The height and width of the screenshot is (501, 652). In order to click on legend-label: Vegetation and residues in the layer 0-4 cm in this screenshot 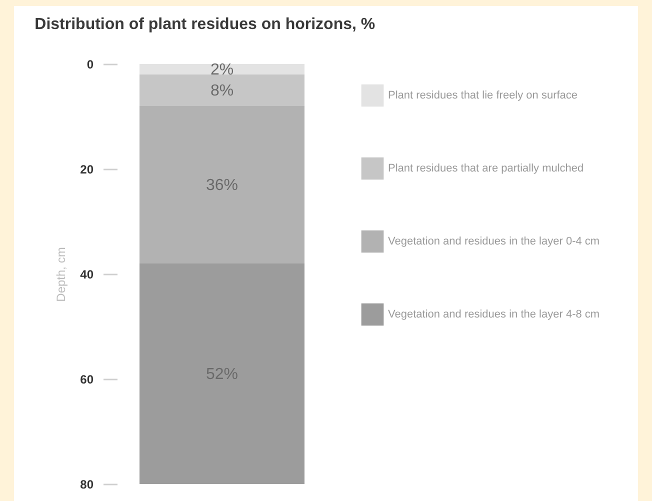, I will do `click(494, 242)`.